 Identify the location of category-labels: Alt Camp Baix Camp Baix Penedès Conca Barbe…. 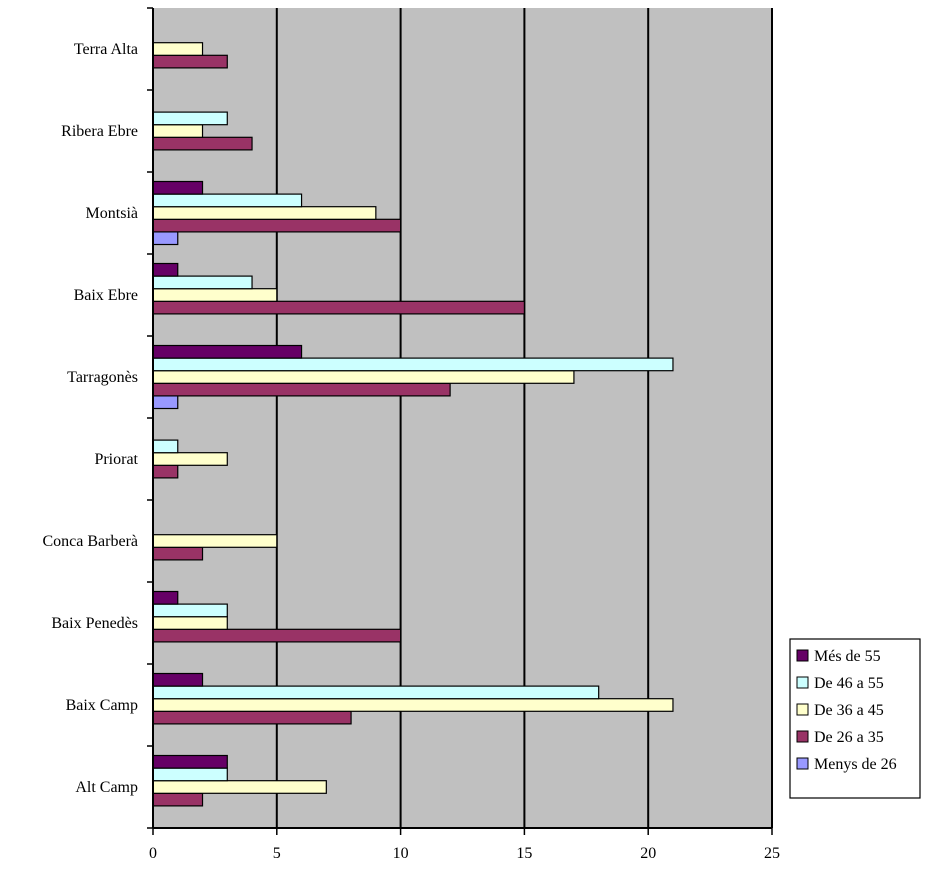
(90, 418).